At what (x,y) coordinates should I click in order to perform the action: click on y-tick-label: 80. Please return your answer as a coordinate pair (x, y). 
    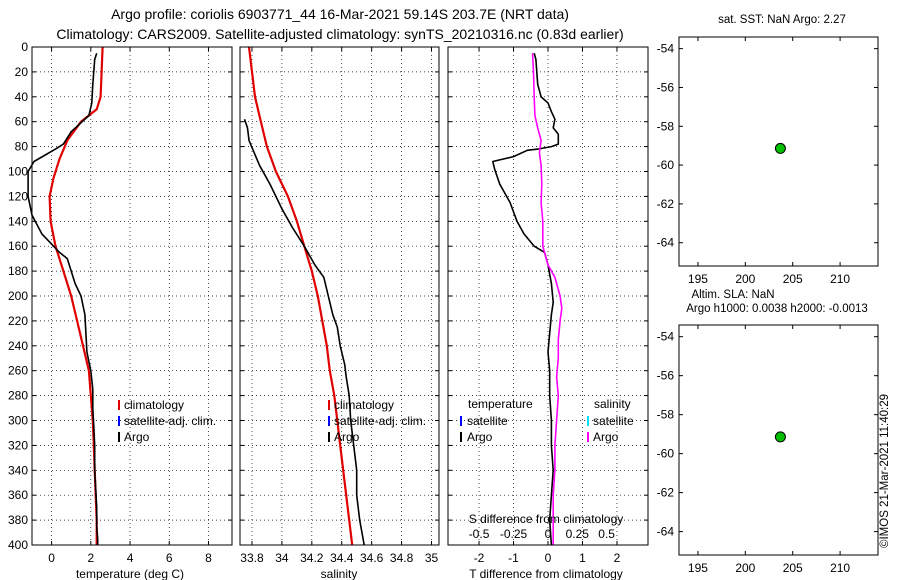
    Looking at the image, I should click on (22, 147).